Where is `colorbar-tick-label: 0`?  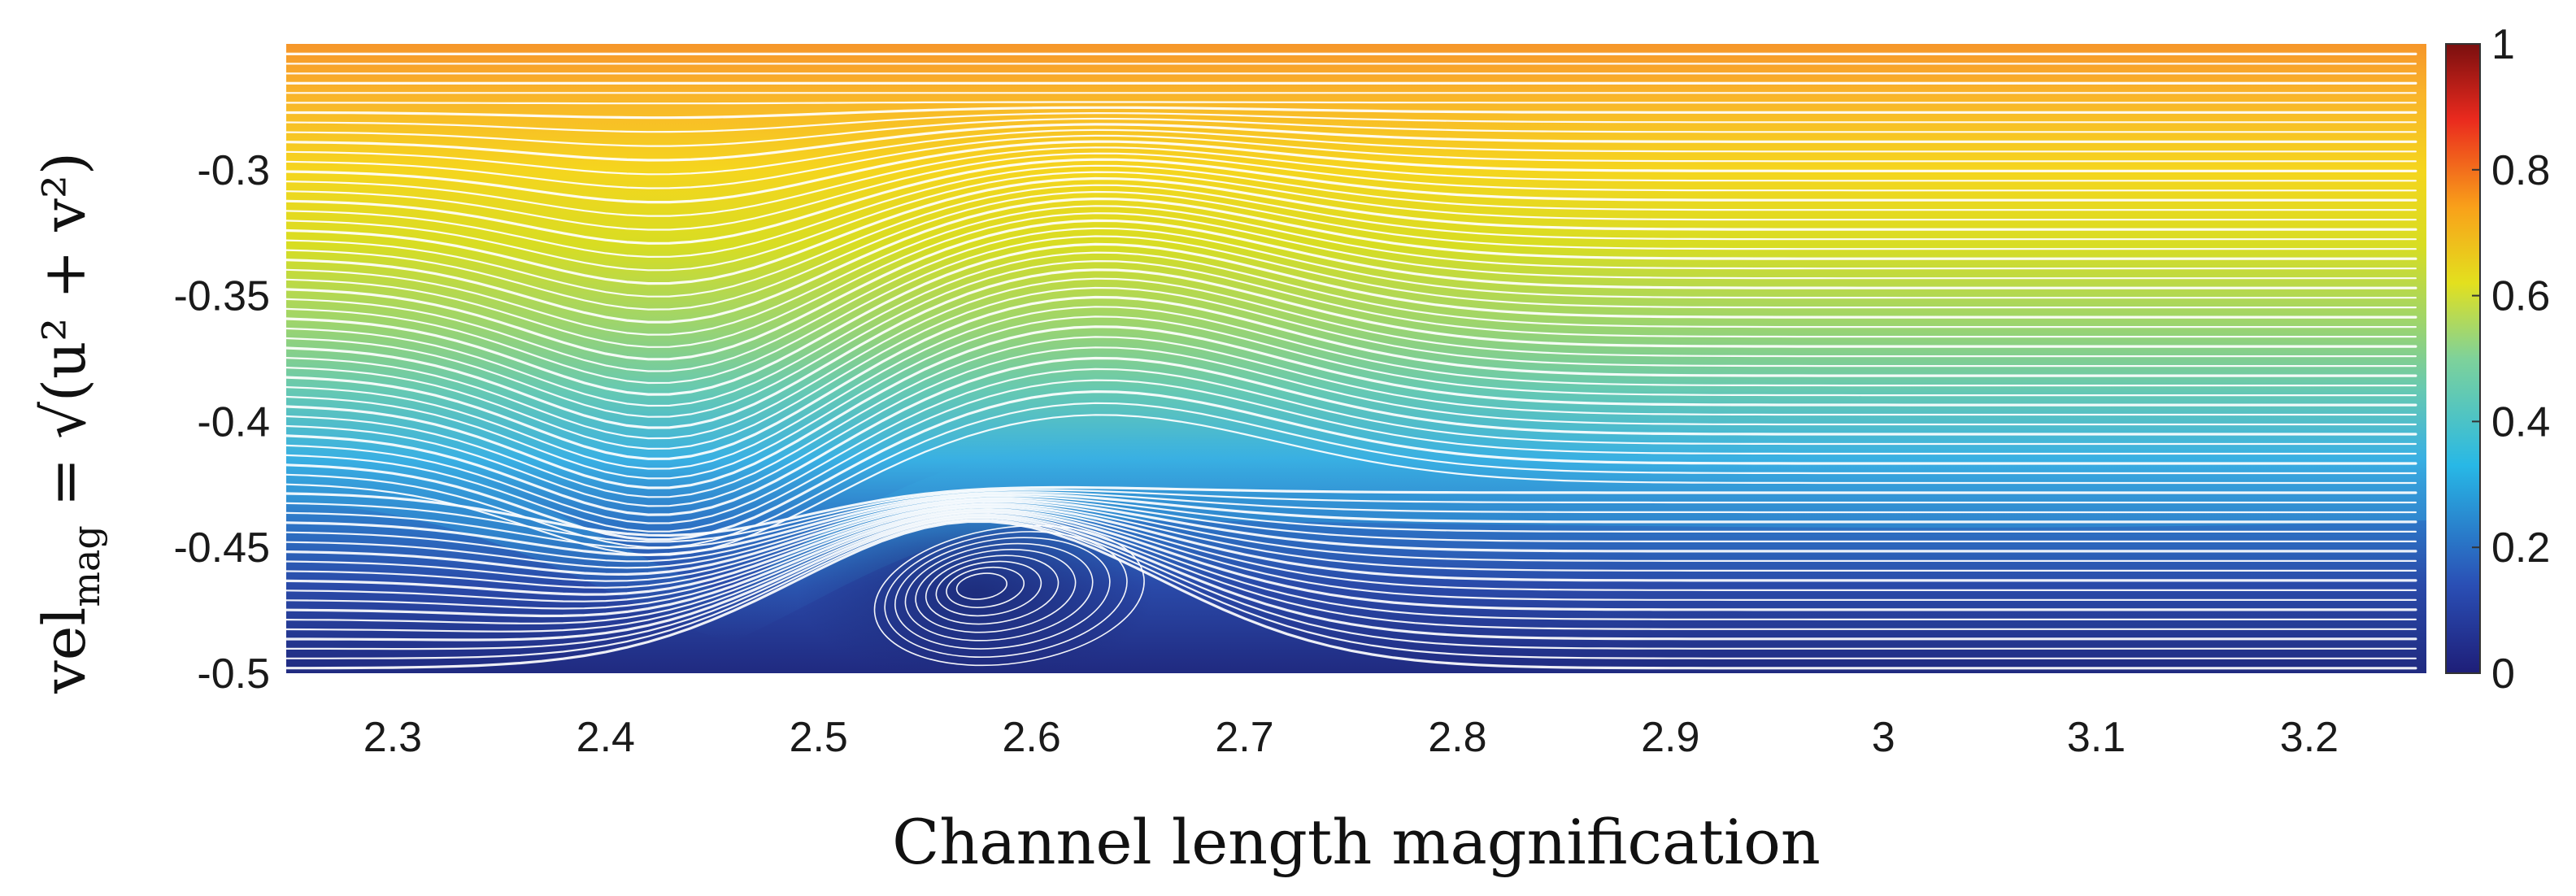 colorbar-tick-label: 0 is located at coordinates (2503, 674).